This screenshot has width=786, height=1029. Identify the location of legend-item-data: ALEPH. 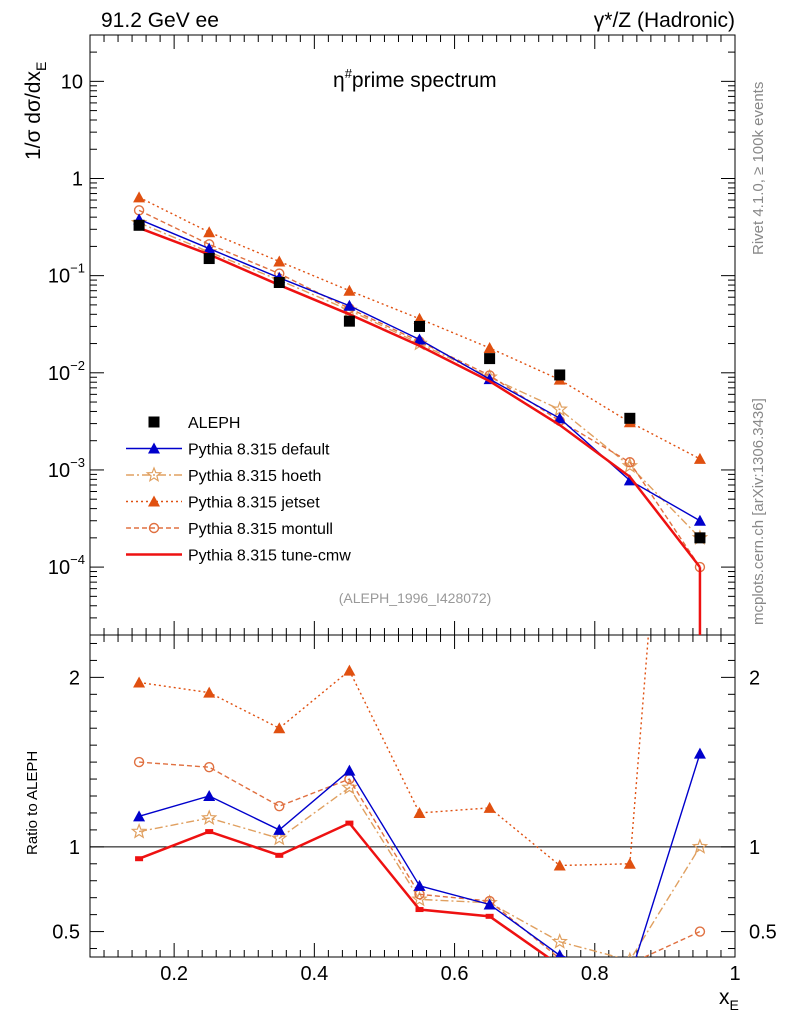
(194, 423).